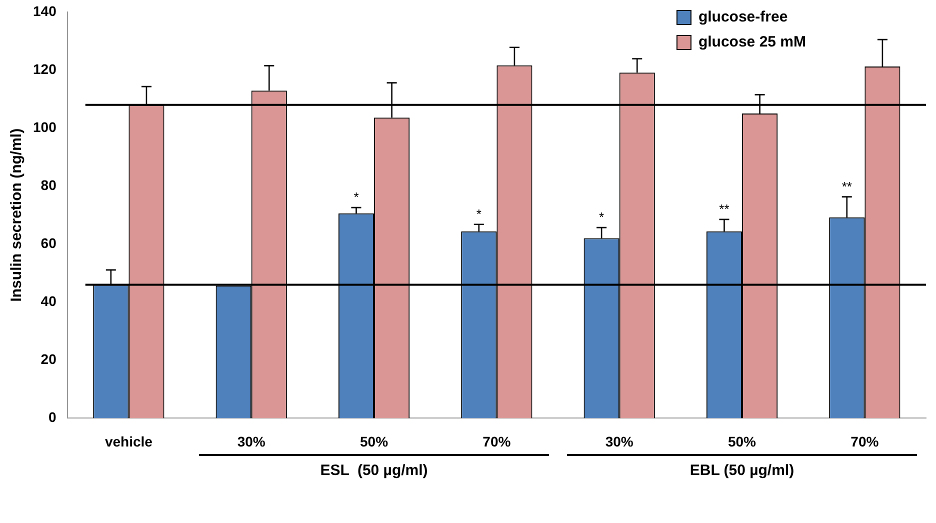 This screenshot has width=936, height=523. I want to click on legend-label: glucose-free, so click(743, 17).